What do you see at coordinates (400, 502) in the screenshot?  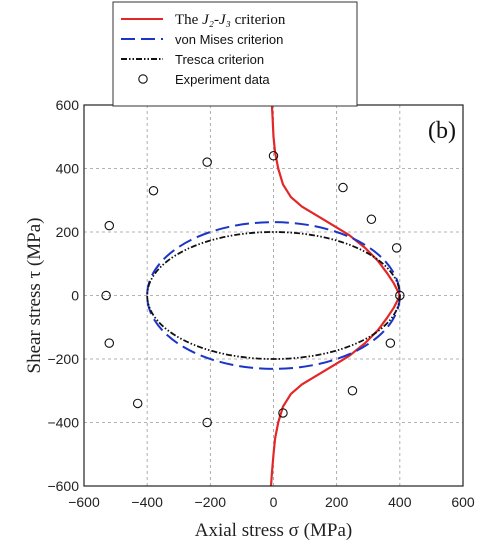 I see `x-tick-label: 400` at bounding box center [400, 502].